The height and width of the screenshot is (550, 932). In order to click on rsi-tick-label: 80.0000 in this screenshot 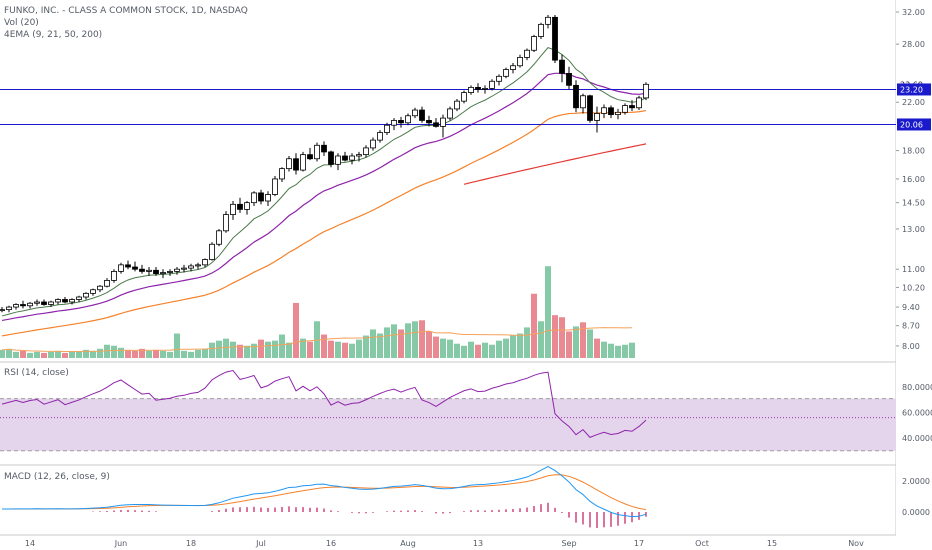, I will do `click(917, 387)`.